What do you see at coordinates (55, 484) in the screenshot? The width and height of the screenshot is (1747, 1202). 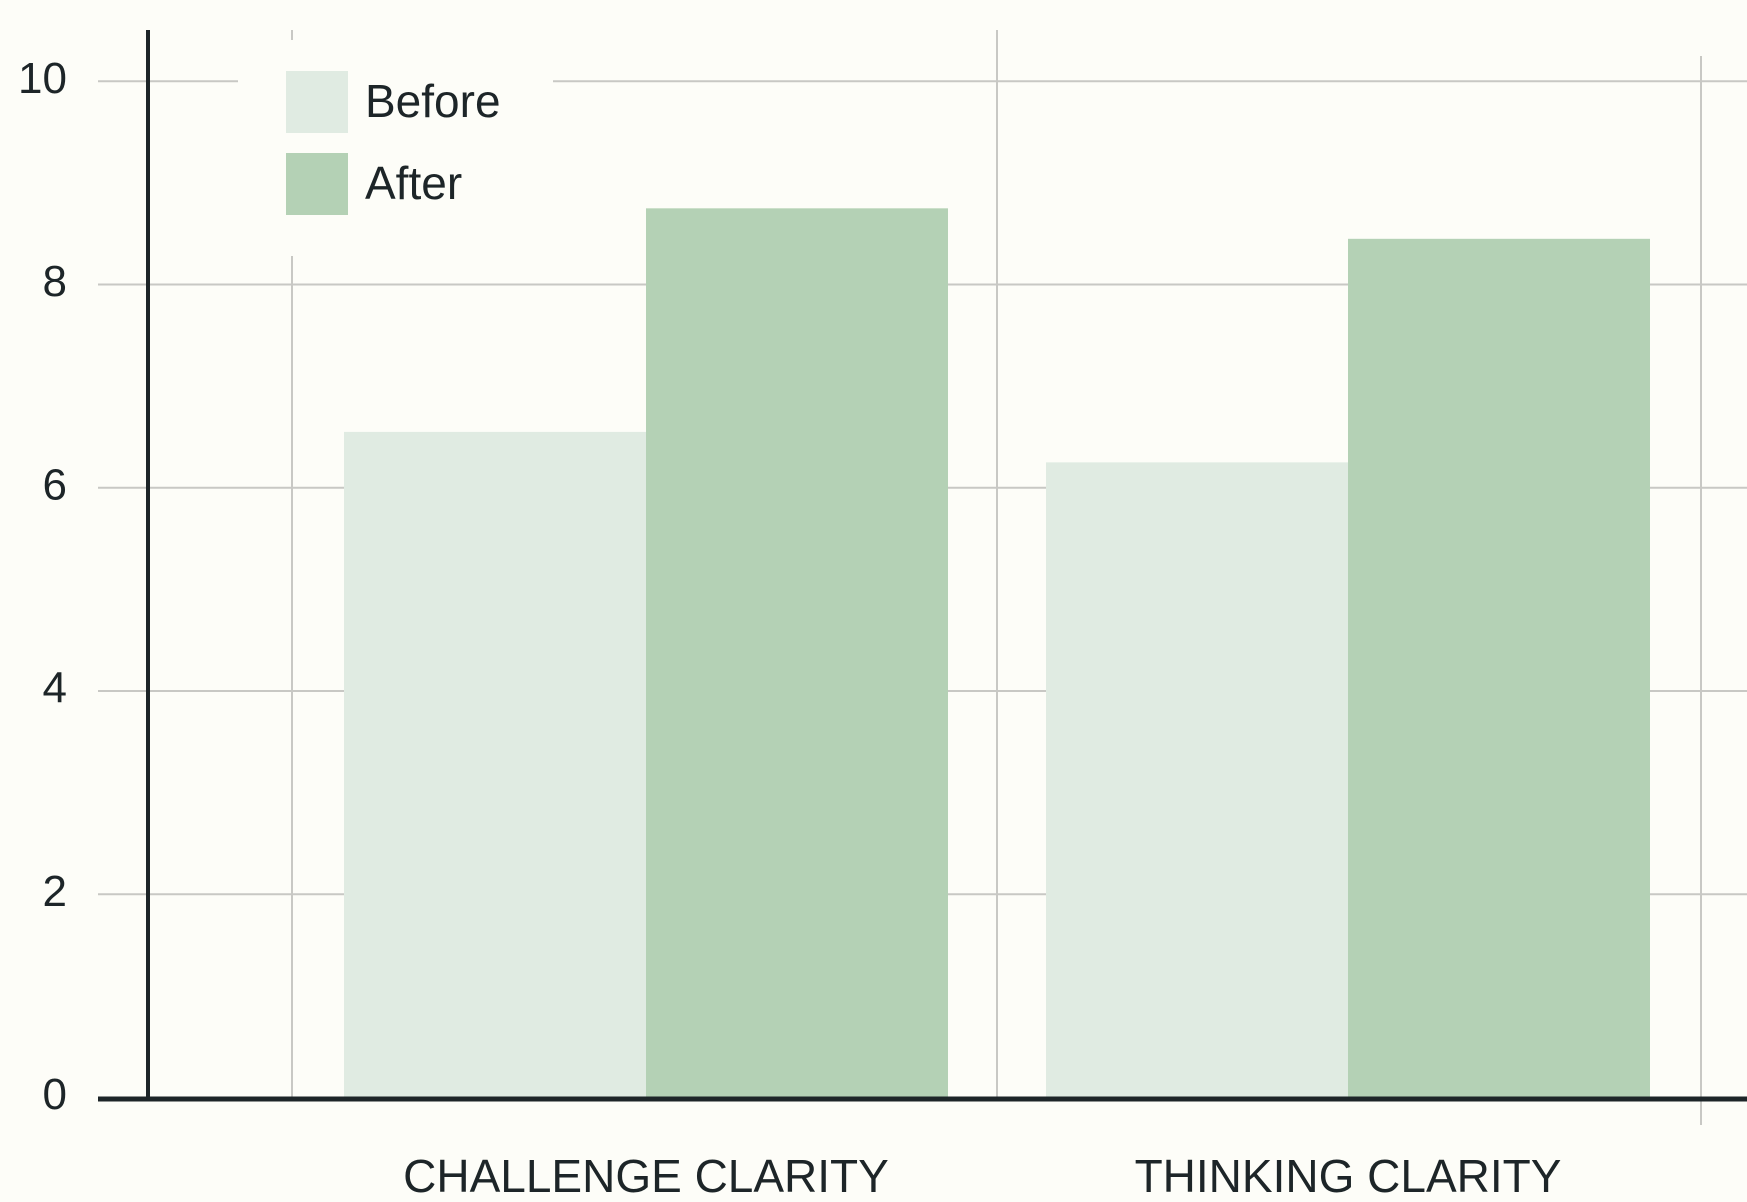 I see `y-tick-label: 6` at bounding box center [55, 484].